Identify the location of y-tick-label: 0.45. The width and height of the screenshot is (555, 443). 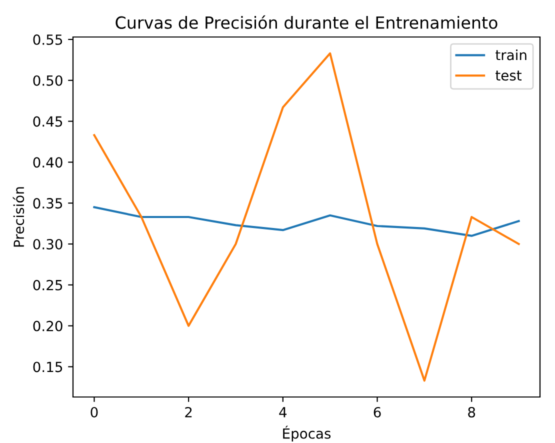
(47, 121).